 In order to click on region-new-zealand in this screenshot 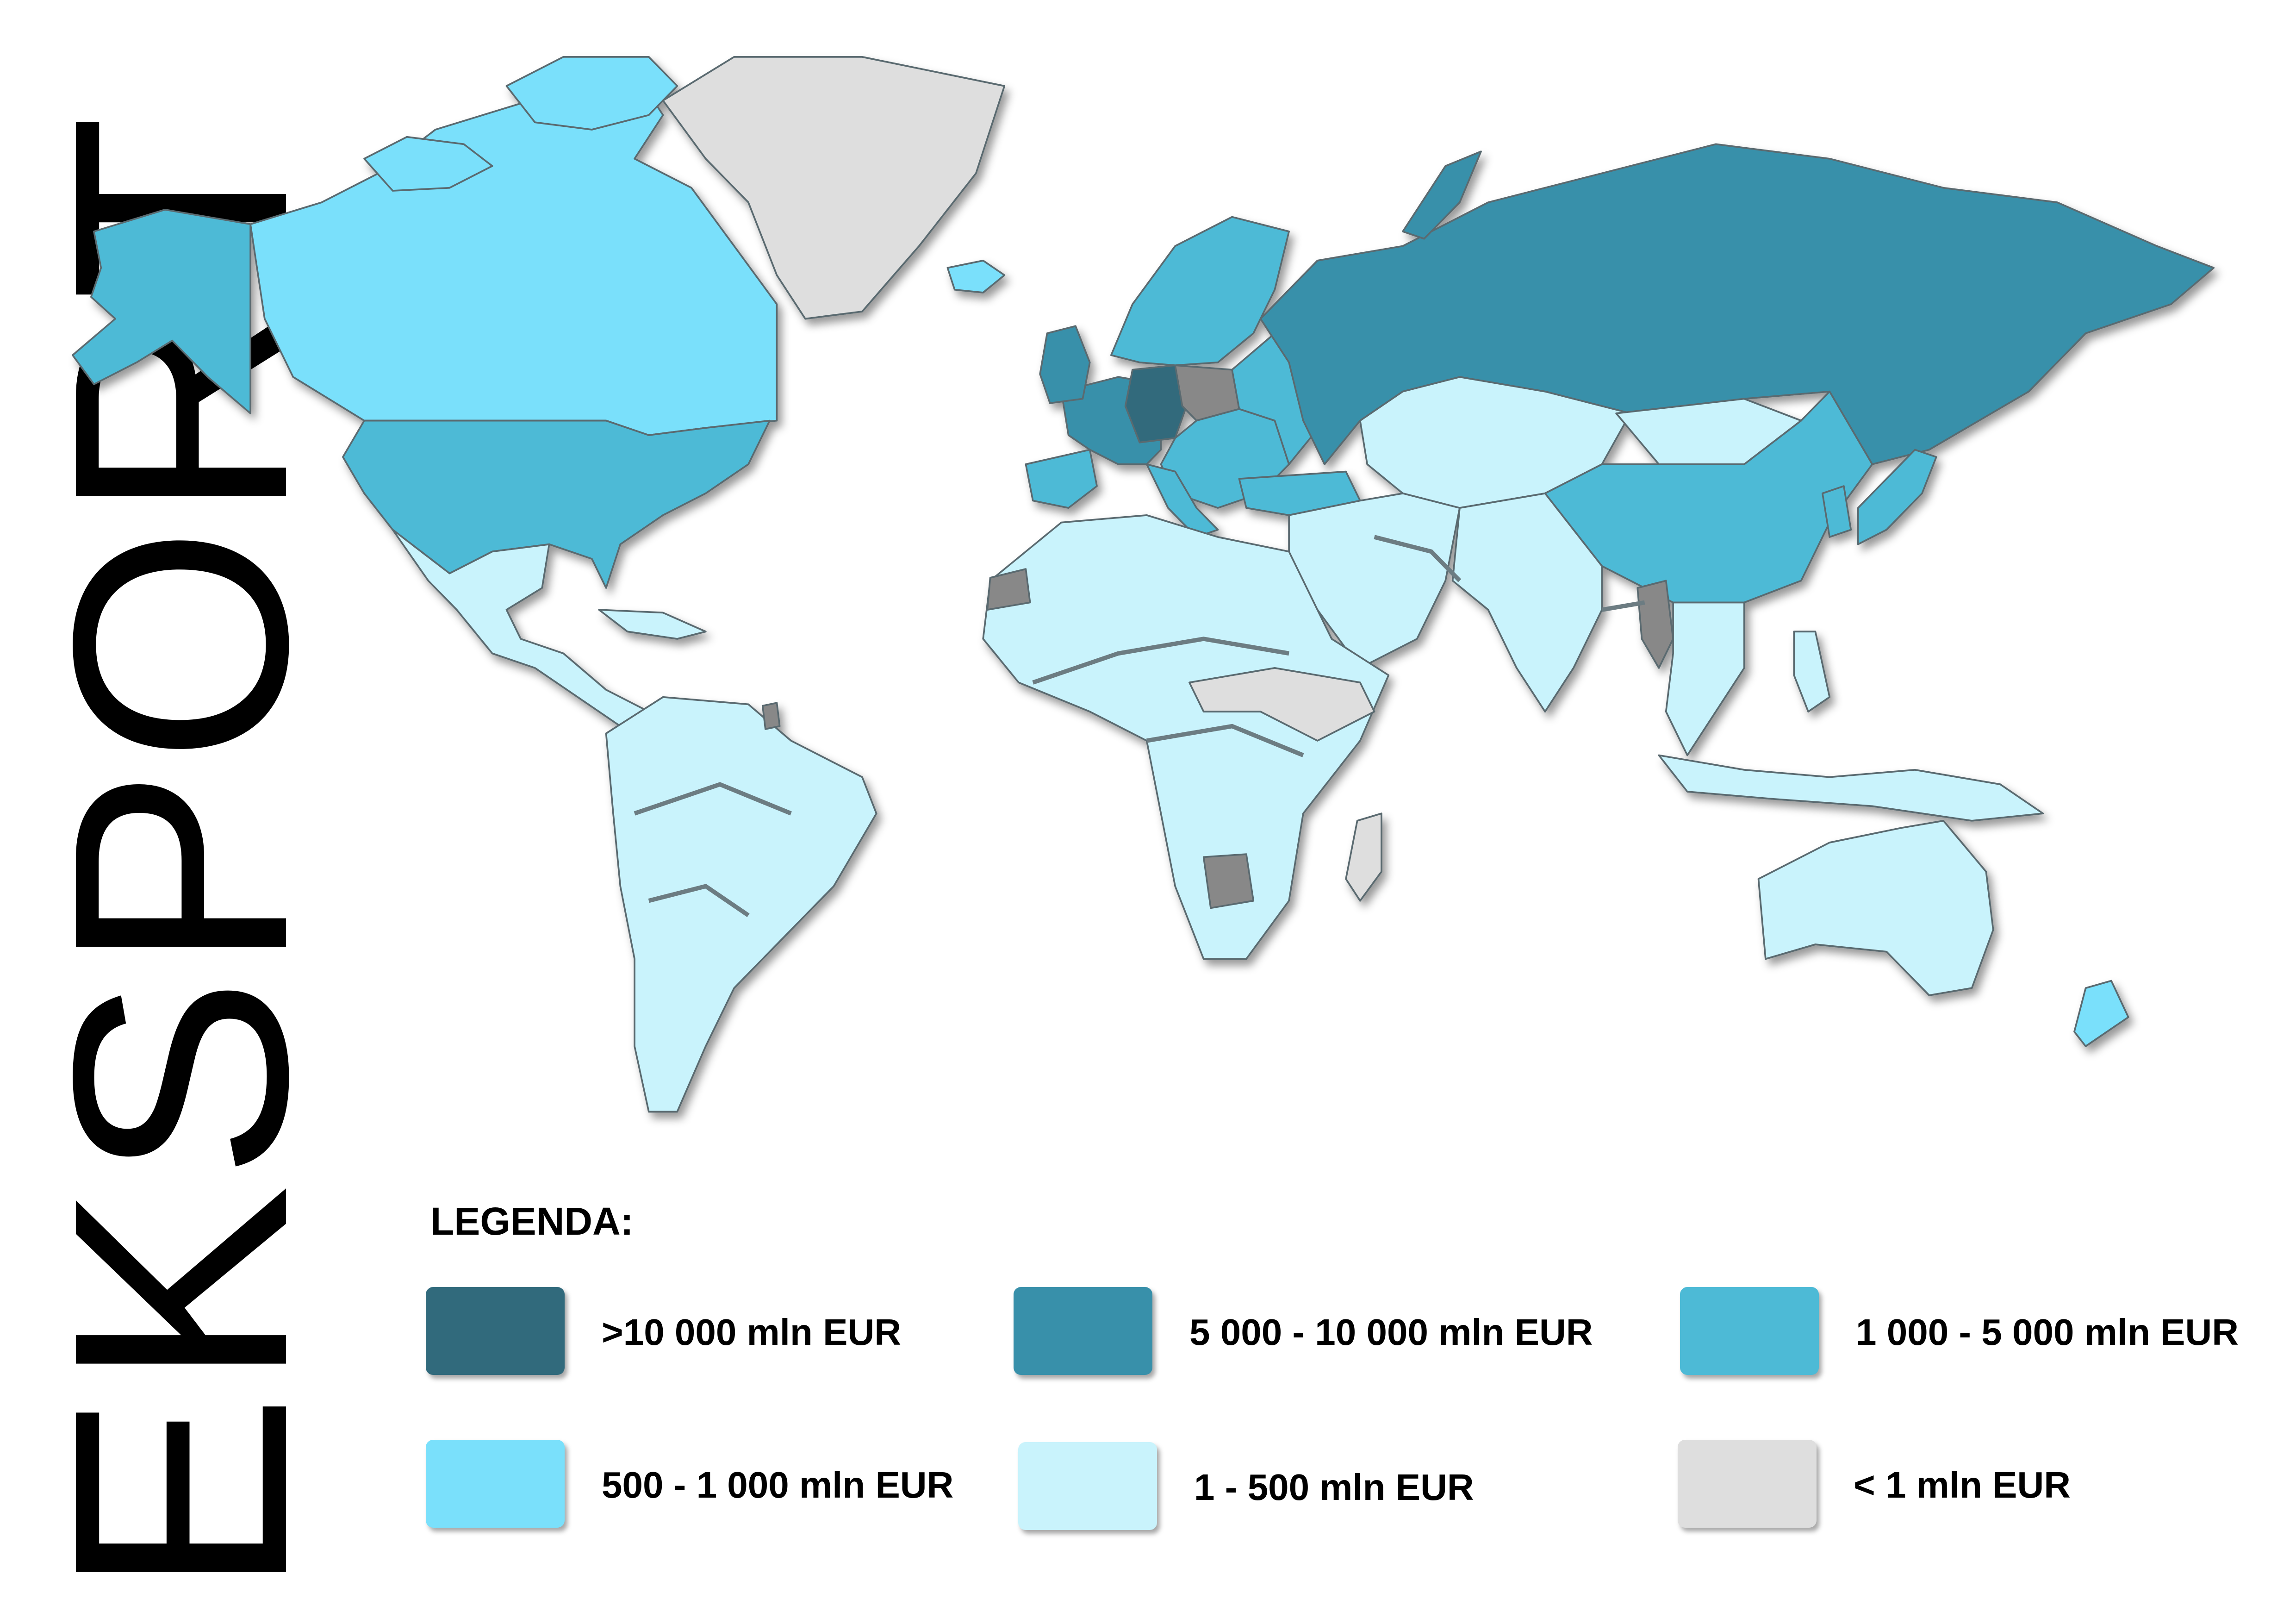, I will do `click(2101, 1013)`.